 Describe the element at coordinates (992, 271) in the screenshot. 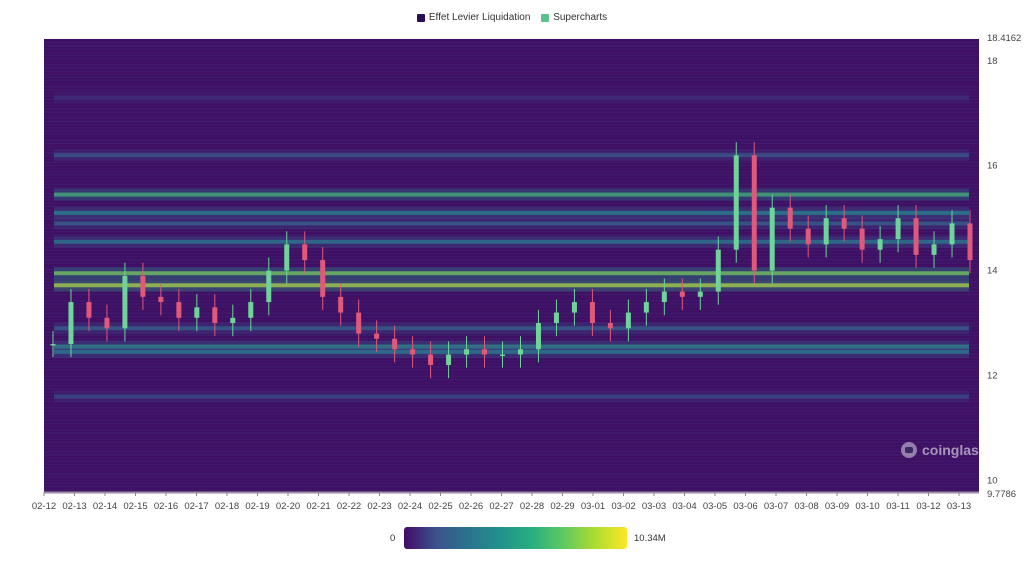

I see `y-tick-label-3: 14` at that location.